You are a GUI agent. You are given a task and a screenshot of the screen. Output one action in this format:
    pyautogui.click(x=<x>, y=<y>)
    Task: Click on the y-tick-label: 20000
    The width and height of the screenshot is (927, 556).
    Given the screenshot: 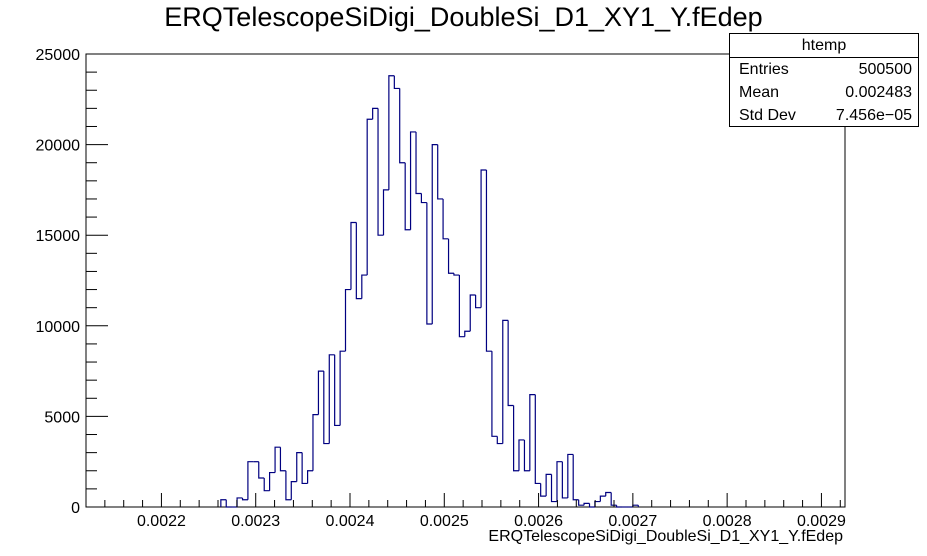 What is the action you would take?
    pyautogui.click(x=58, y=146)
    